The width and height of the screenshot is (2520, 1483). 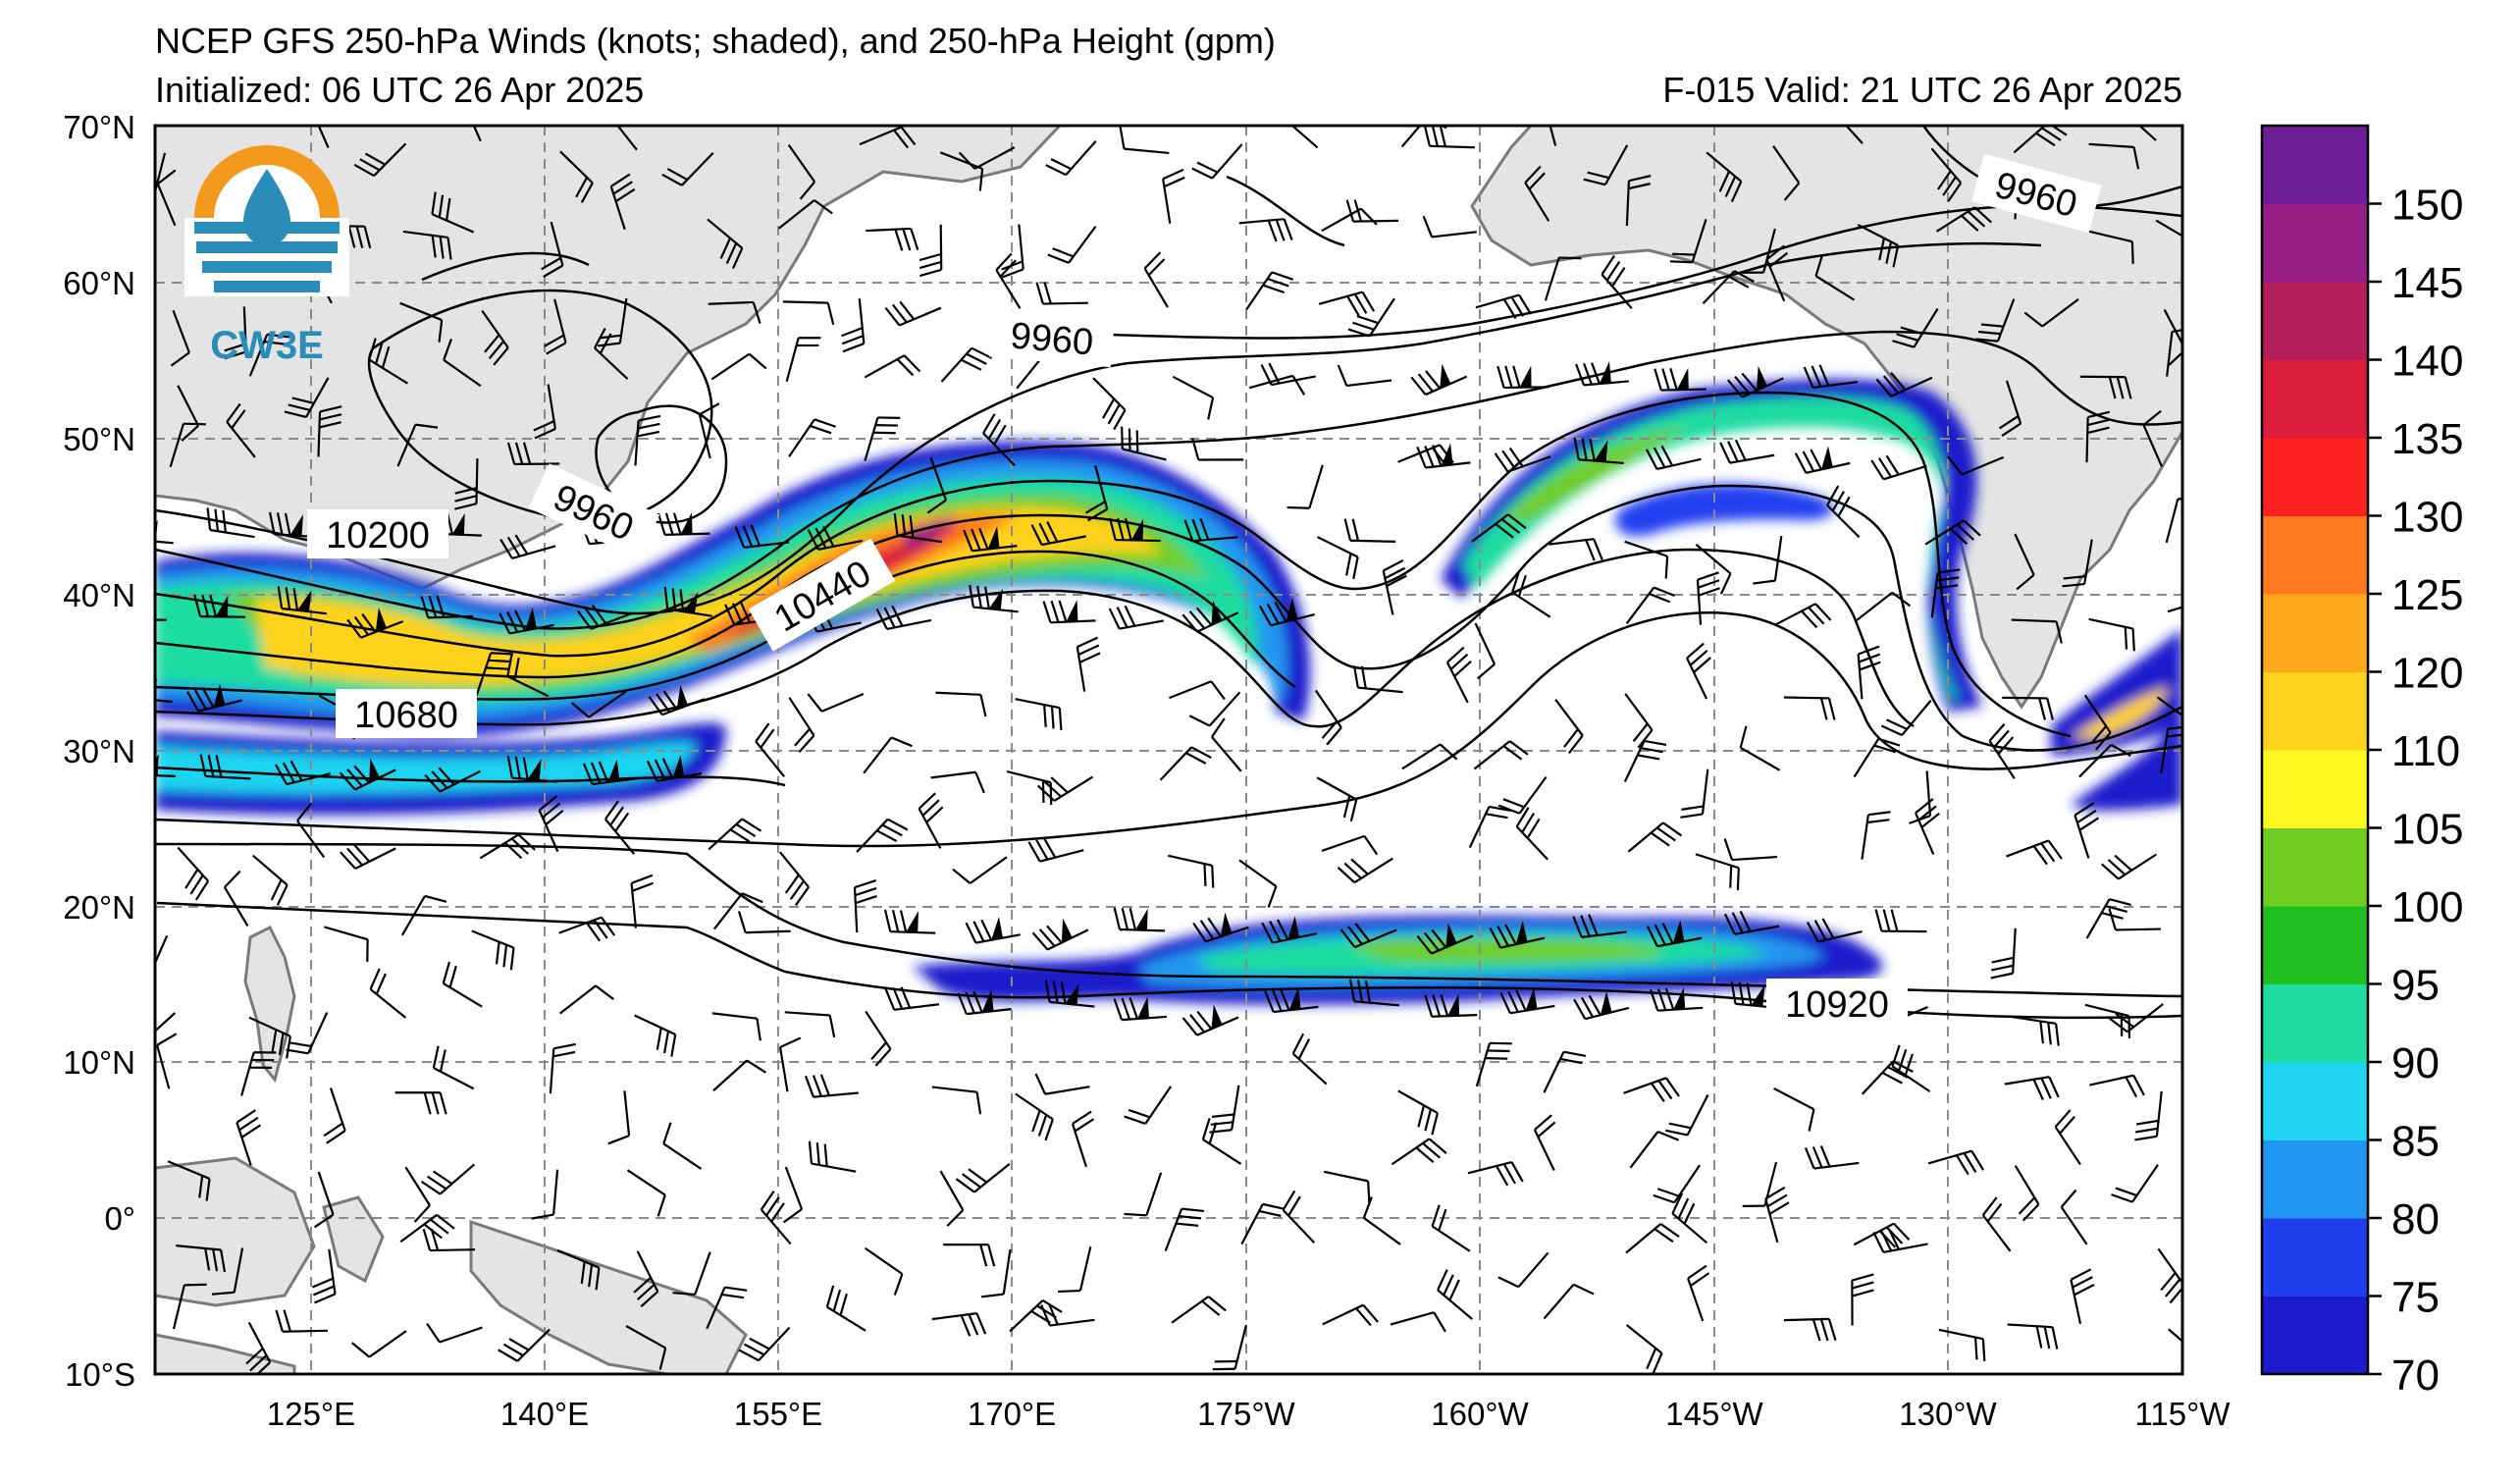 What do you see at coordinates (2427, 283) in the screenshot?
I see `colorbar-label: 145` at bounding box center [2427, 283].